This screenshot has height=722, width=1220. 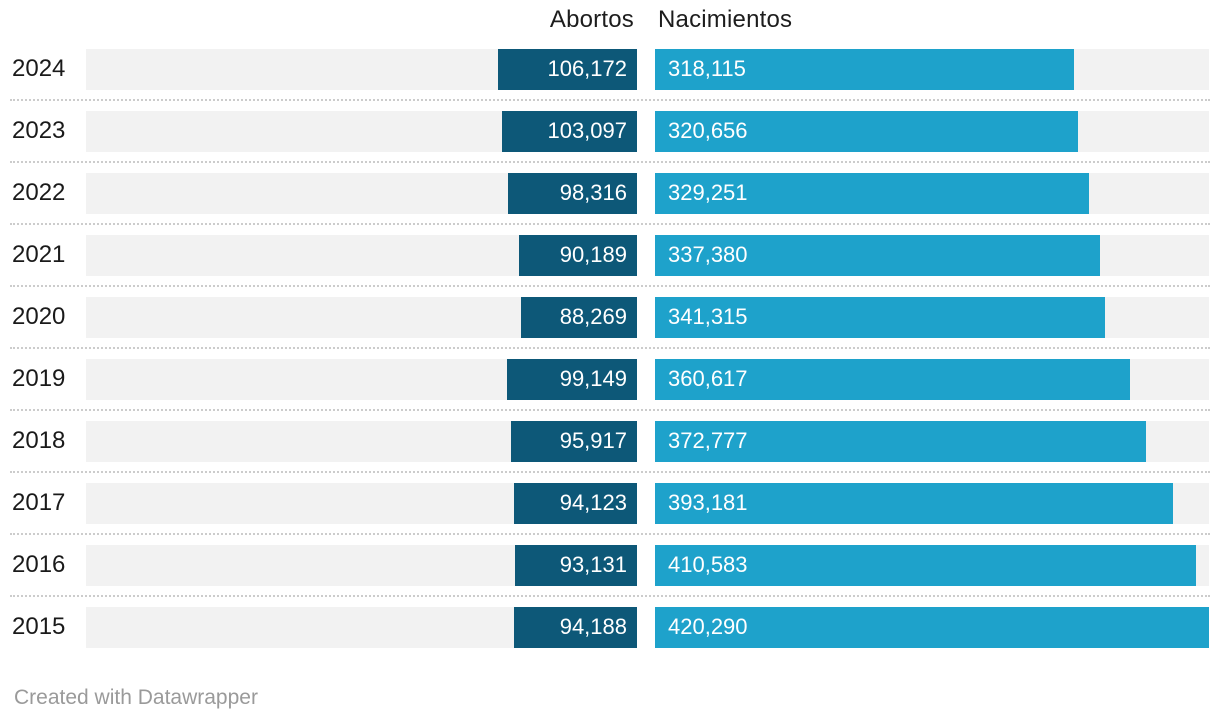 What do you see at coordinates (725, 19) in the screenshot?
I see `nacimientos-column-header: Nacimientos` at bounding box center [725, 19].